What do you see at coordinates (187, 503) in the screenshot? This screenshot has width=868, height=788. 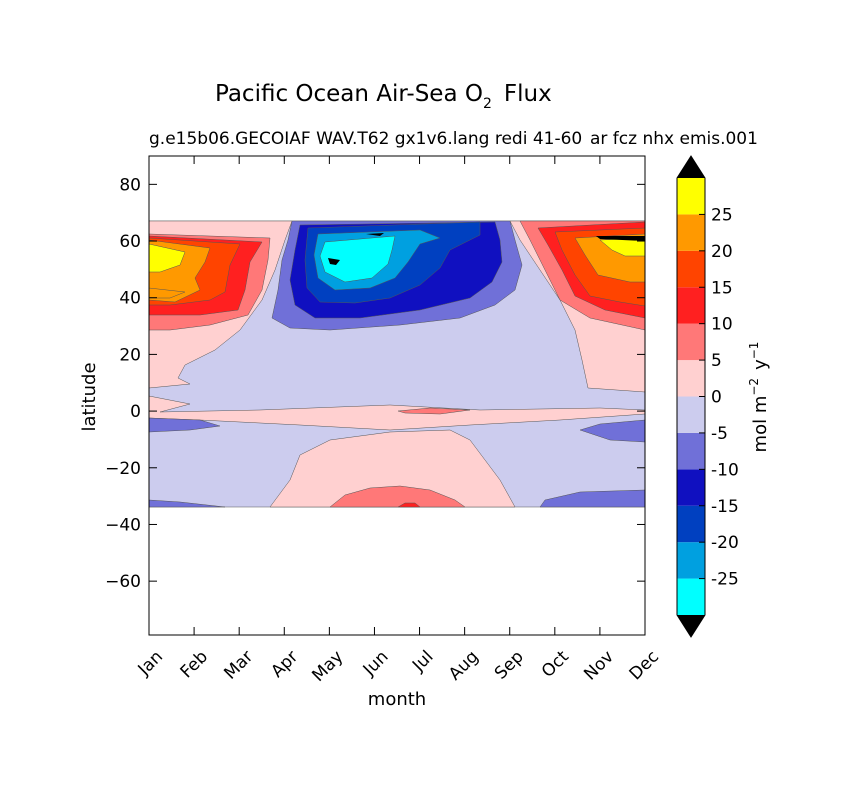 I see `field-level-neg10-neg5-s-bottom-left` at bounding box center [187, 503].